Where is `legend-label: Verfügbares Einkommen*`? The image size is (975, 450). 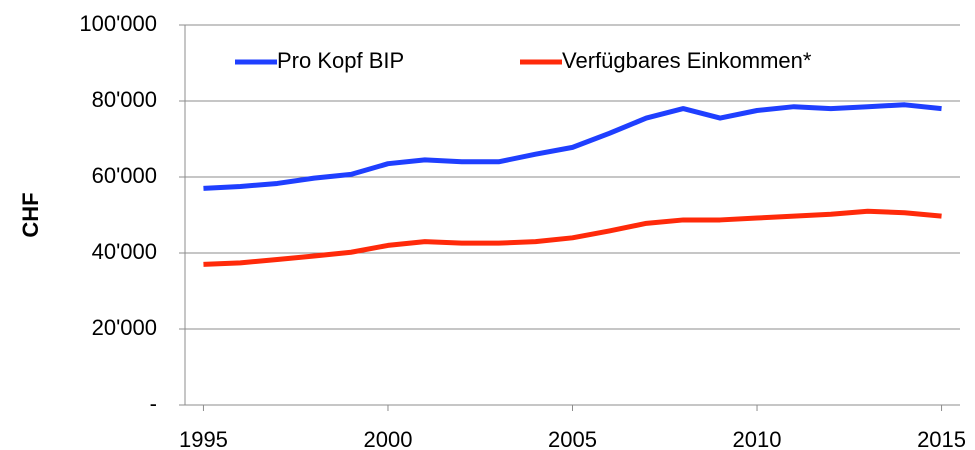 legend-label: Verfügbares Einkommen* is located at coordinates (687, 60).